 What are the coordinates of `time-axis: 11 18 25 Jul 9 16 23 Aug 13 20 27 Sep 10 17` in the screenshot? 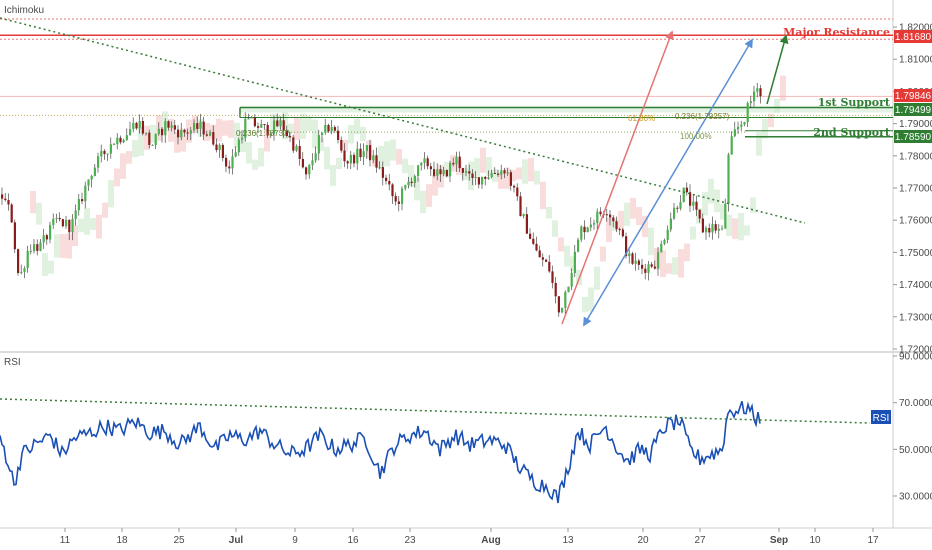 It's located at (469, 537).